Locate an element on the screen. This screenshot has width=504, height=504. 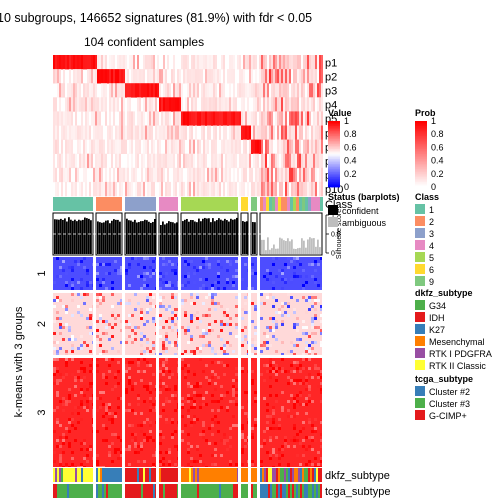
value-legend-gradient is located at coordinates (334, 186).